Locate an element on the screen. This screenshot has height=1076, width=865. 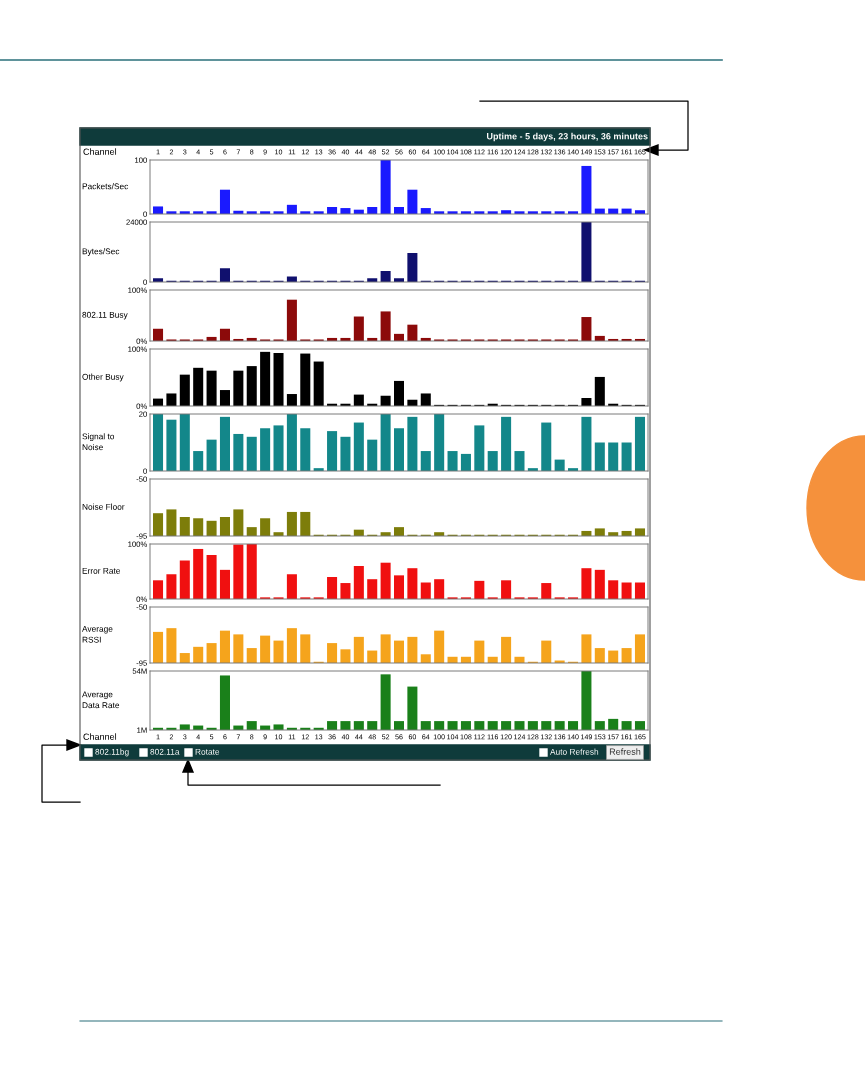
text: Refresh is located at coordinates (625, 751).